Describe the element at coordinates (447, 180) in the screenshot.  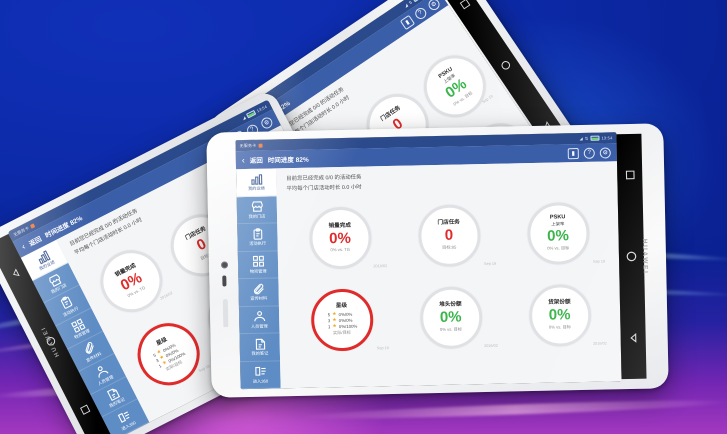
I see `summary-block: 目前您已经完成 0/0 的活动任务 平均每个门店活动时长 0.0 小时` at that location.